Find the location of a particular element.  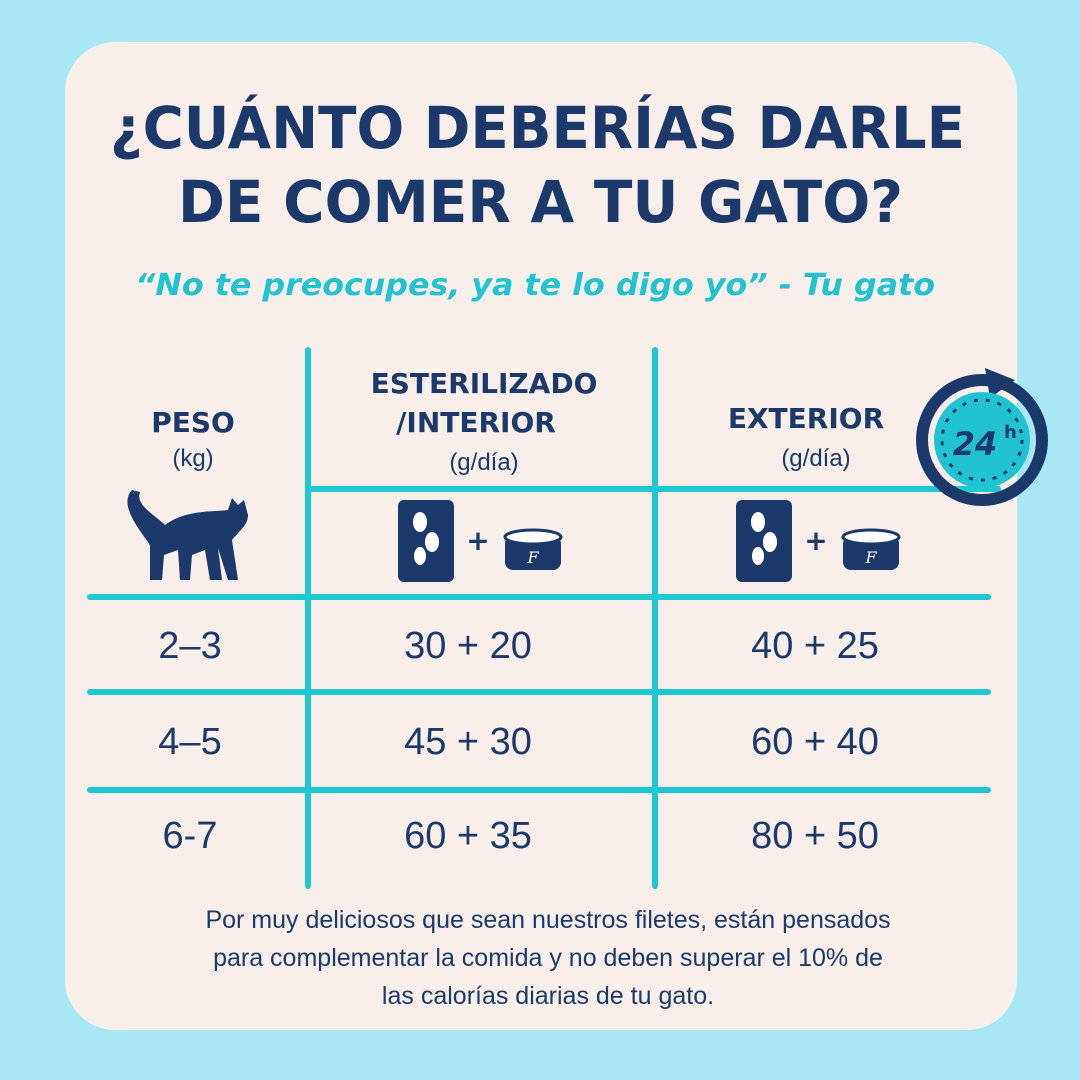

cat-icon is located at coordinates (187, 535).